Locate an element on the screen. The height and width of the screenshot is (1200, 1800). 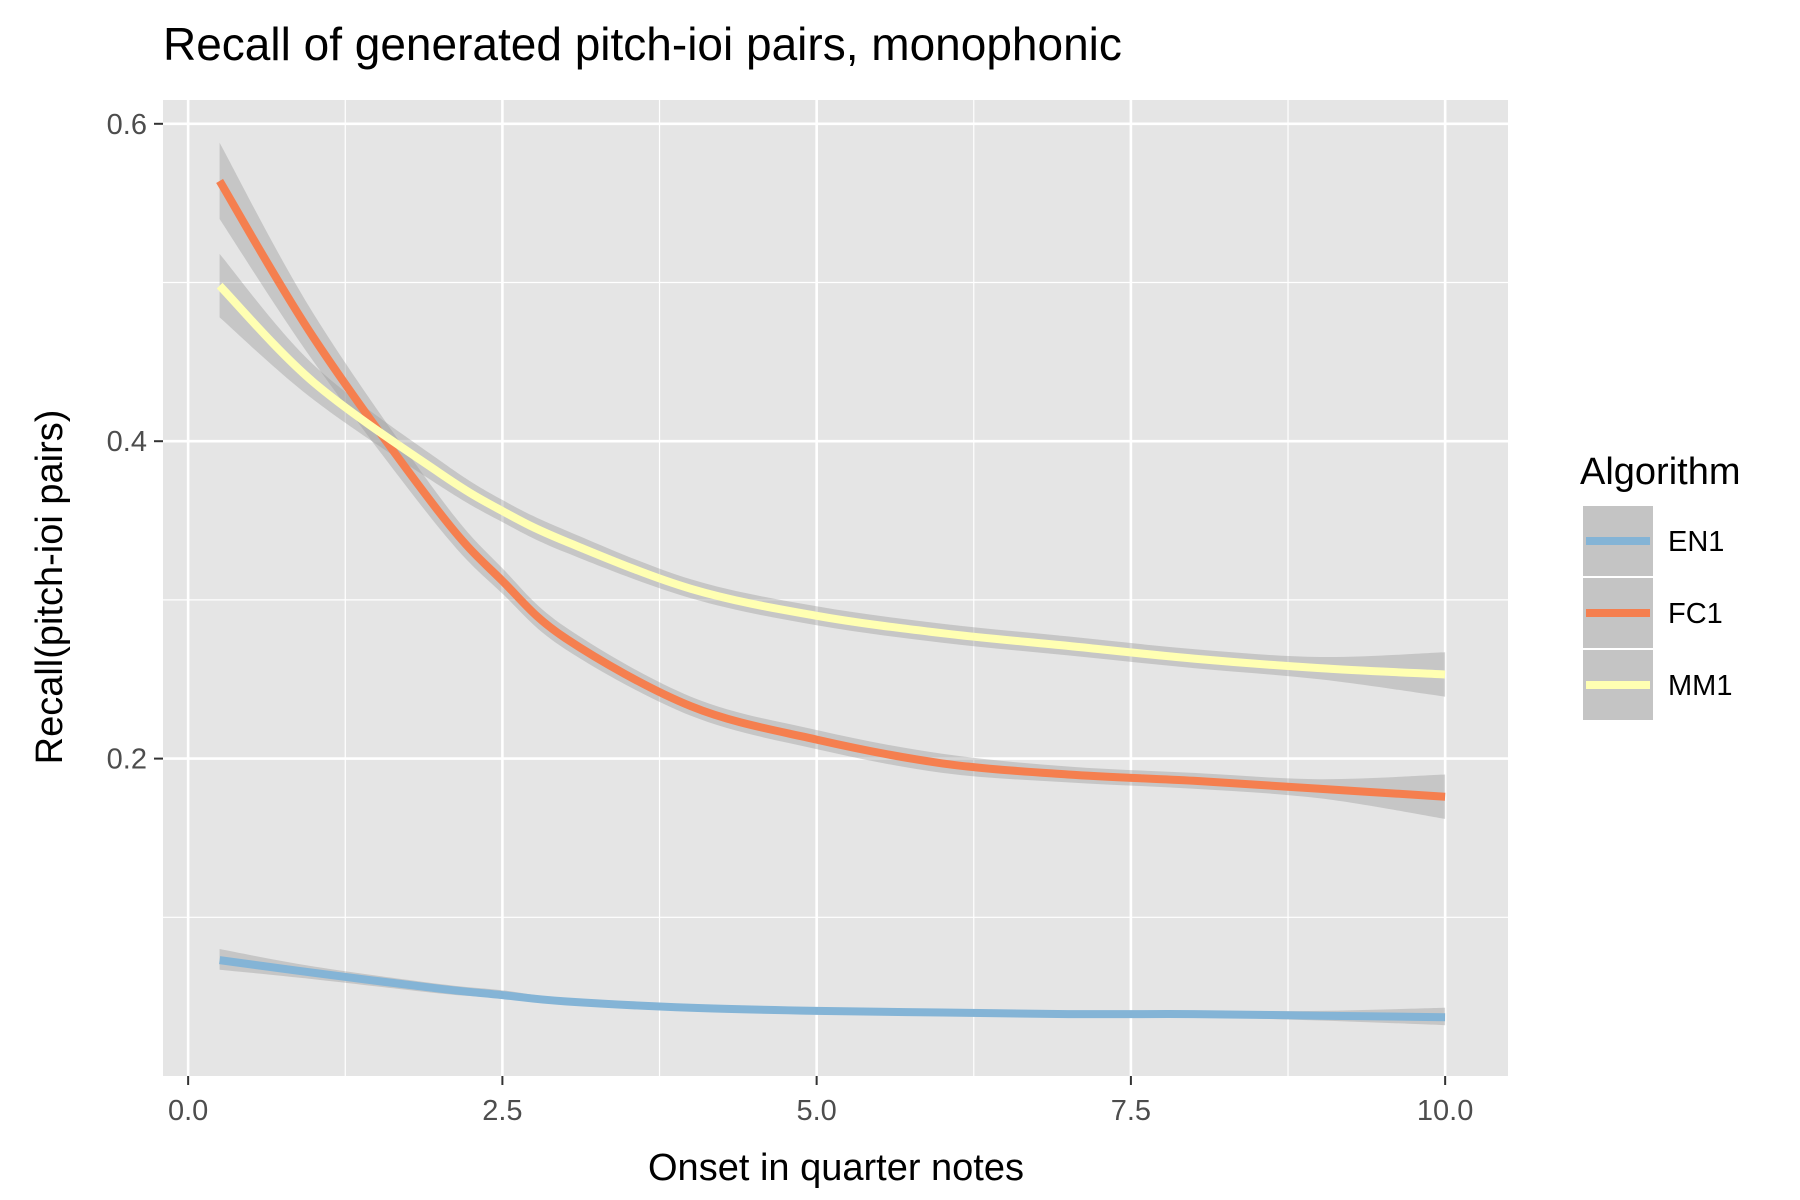
legend-label: MM1 is located at coordinates (1700, 686).